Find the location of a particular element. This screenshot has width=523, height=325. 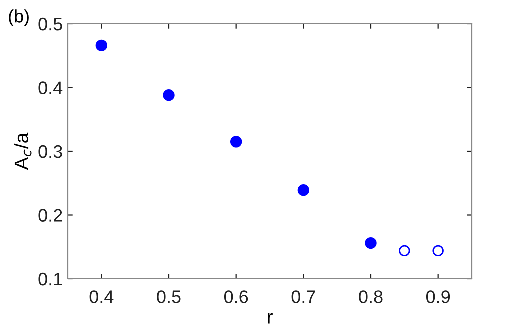

x-tick-label: 0.9 is located at coordinates (438, 297).